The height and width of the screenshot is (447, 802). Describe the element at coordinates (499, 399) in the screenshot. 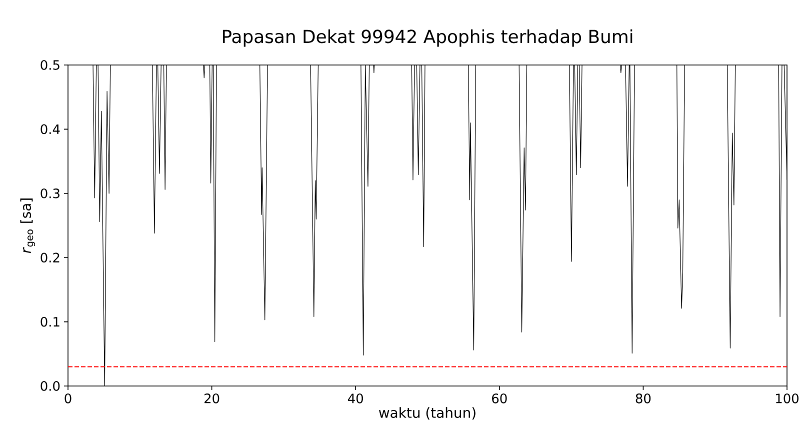

I see `x-tick-label: 60` at that location.